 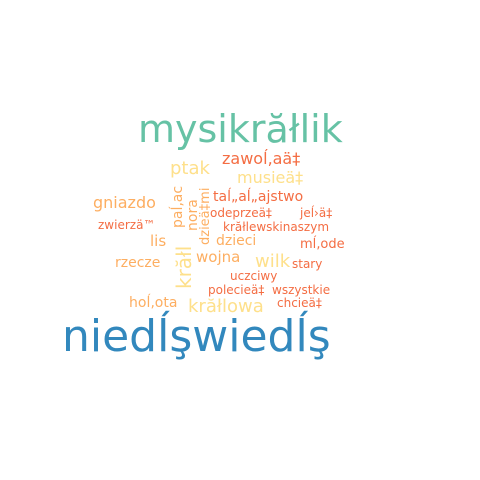 What do you see at coordinates (127, 225) in the screenshot?
I see `word-zwierze: zwierzä™` at bounding box center [127, 225].